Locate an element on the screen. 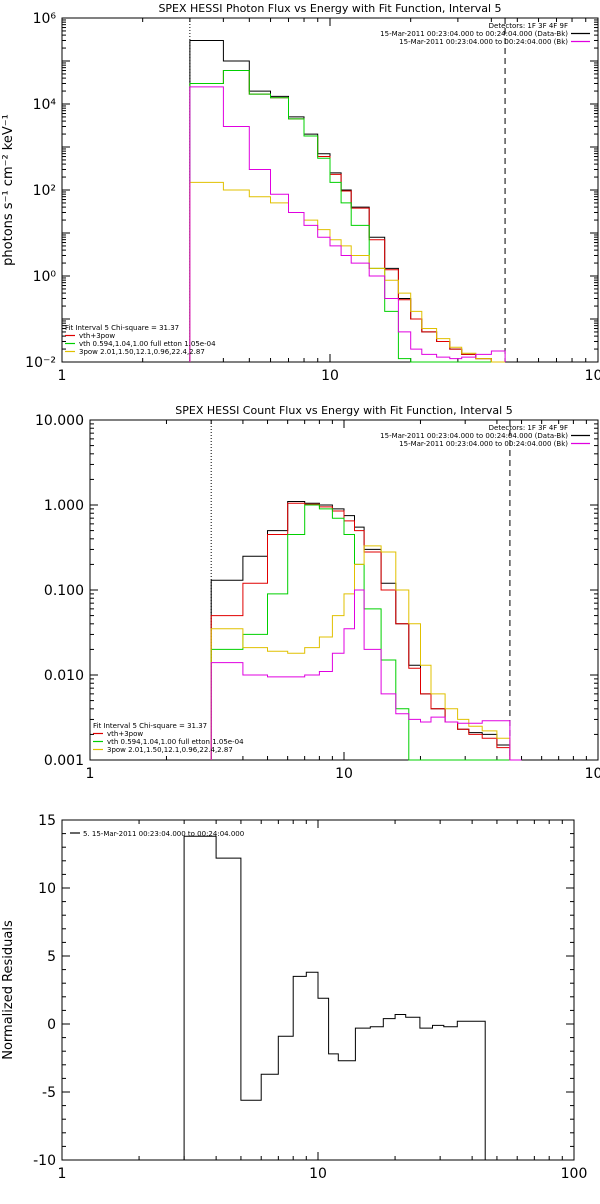 This screenshot has width=600, height=1204. y-tick-label: -5 is located at coordinates (49, 1093).